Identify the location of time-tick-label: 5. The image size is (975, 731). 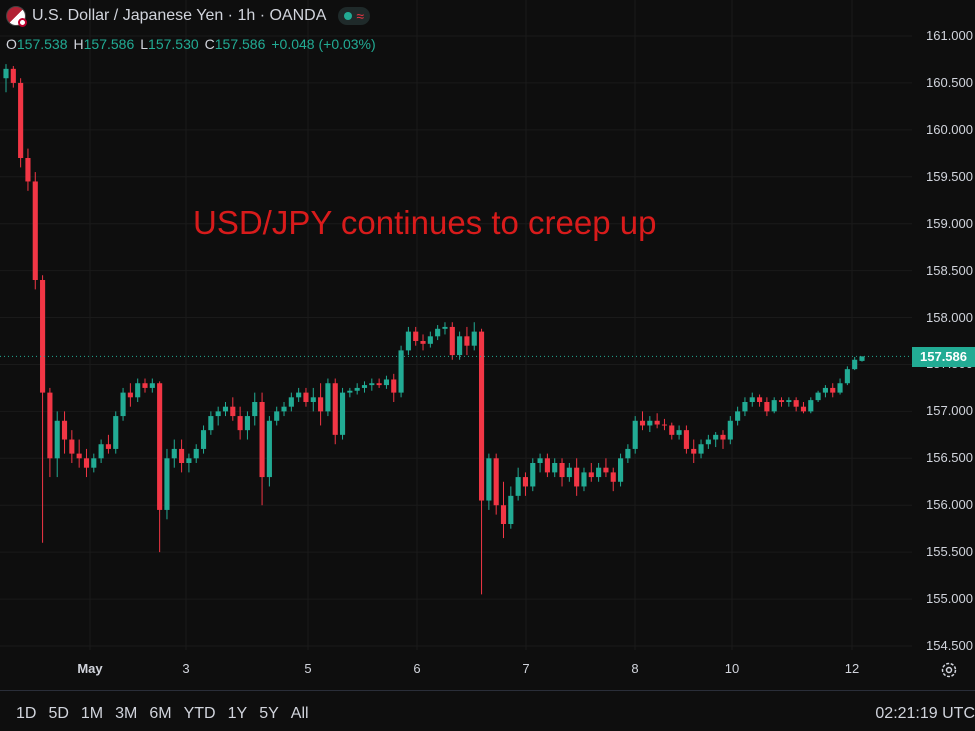
(308, 668).